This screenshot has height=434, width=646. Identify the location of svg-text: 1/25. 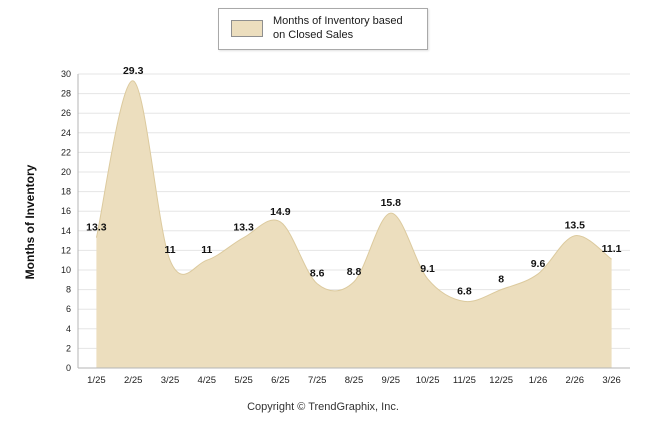
(96, 380).